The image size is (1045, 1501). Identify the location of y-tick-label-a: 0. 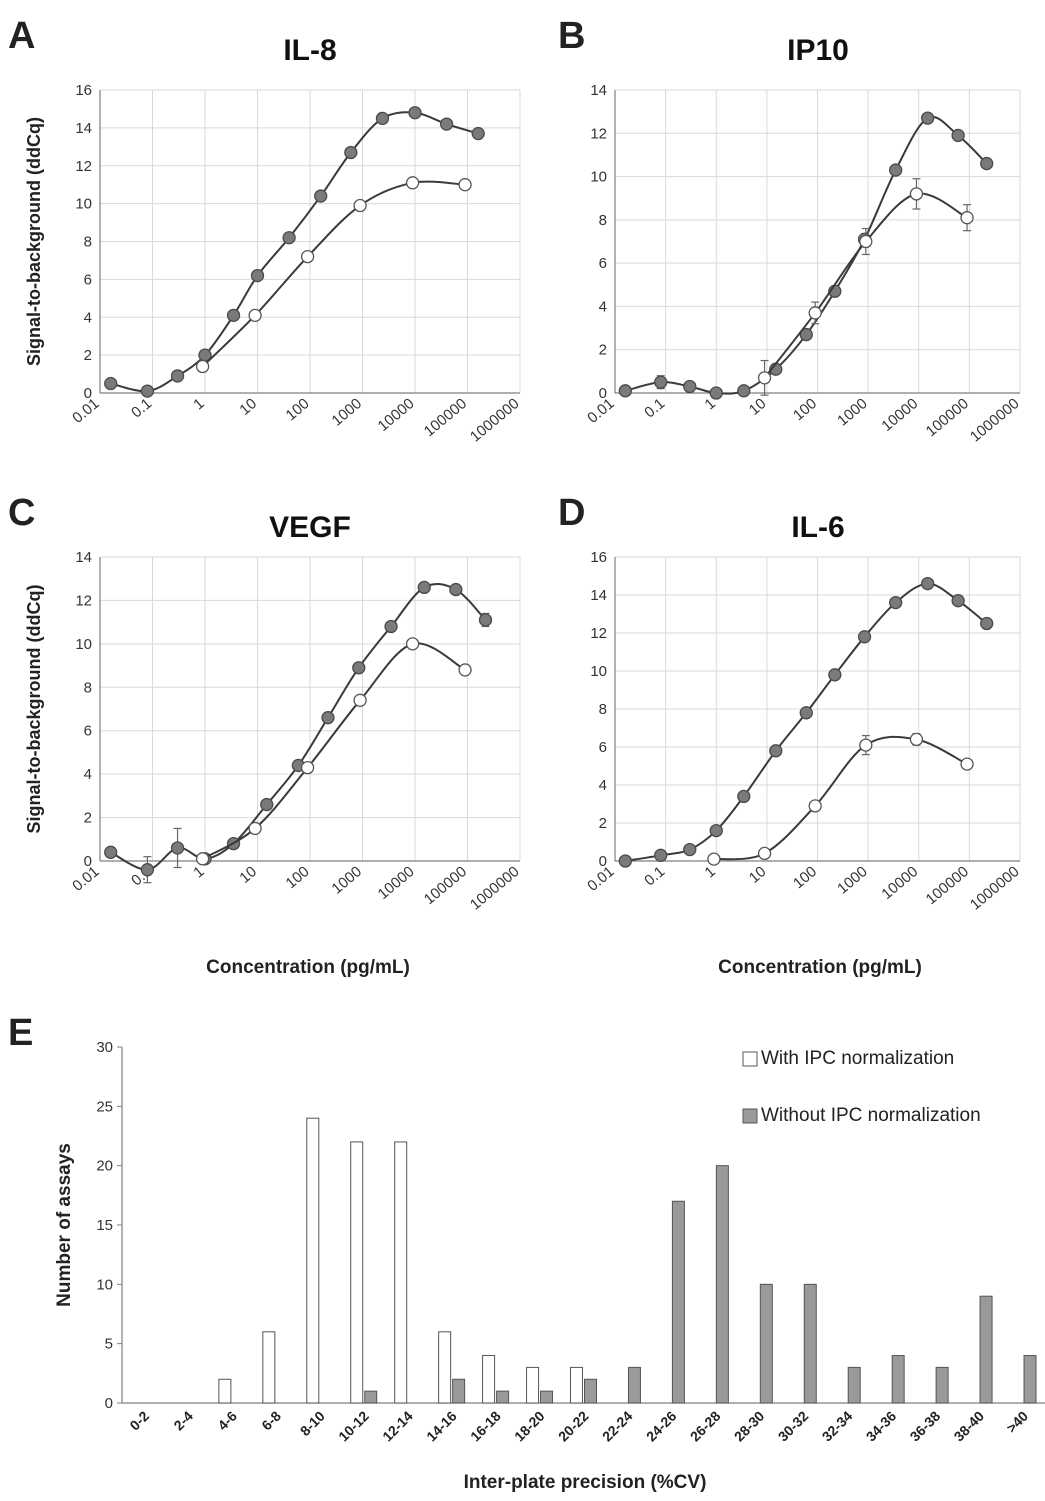
(88, 393).